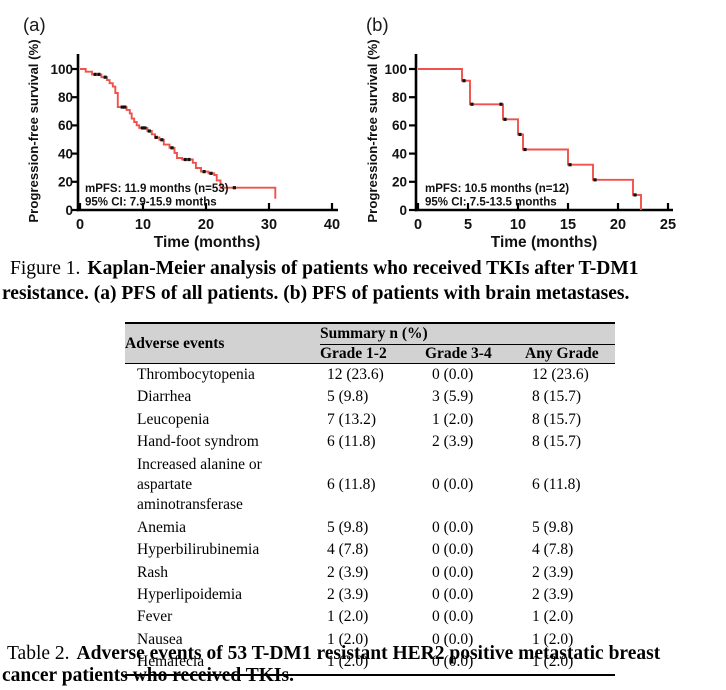 This screenshot has height=690, width=726. What do you see at coordinates (668, 225) in the screenshot?
I see `x-tick-label: 25` at bounding box center [668, 225].